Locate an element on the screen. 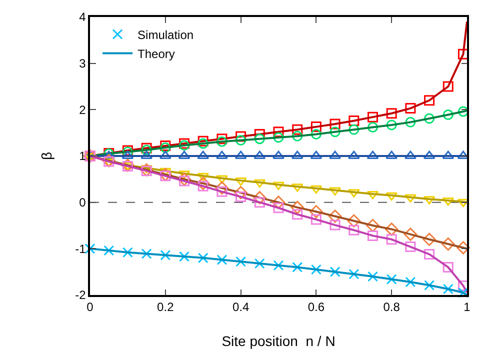 The image size is (498, 349). y-tick-label: 1 is located at coordinates (82, 156).